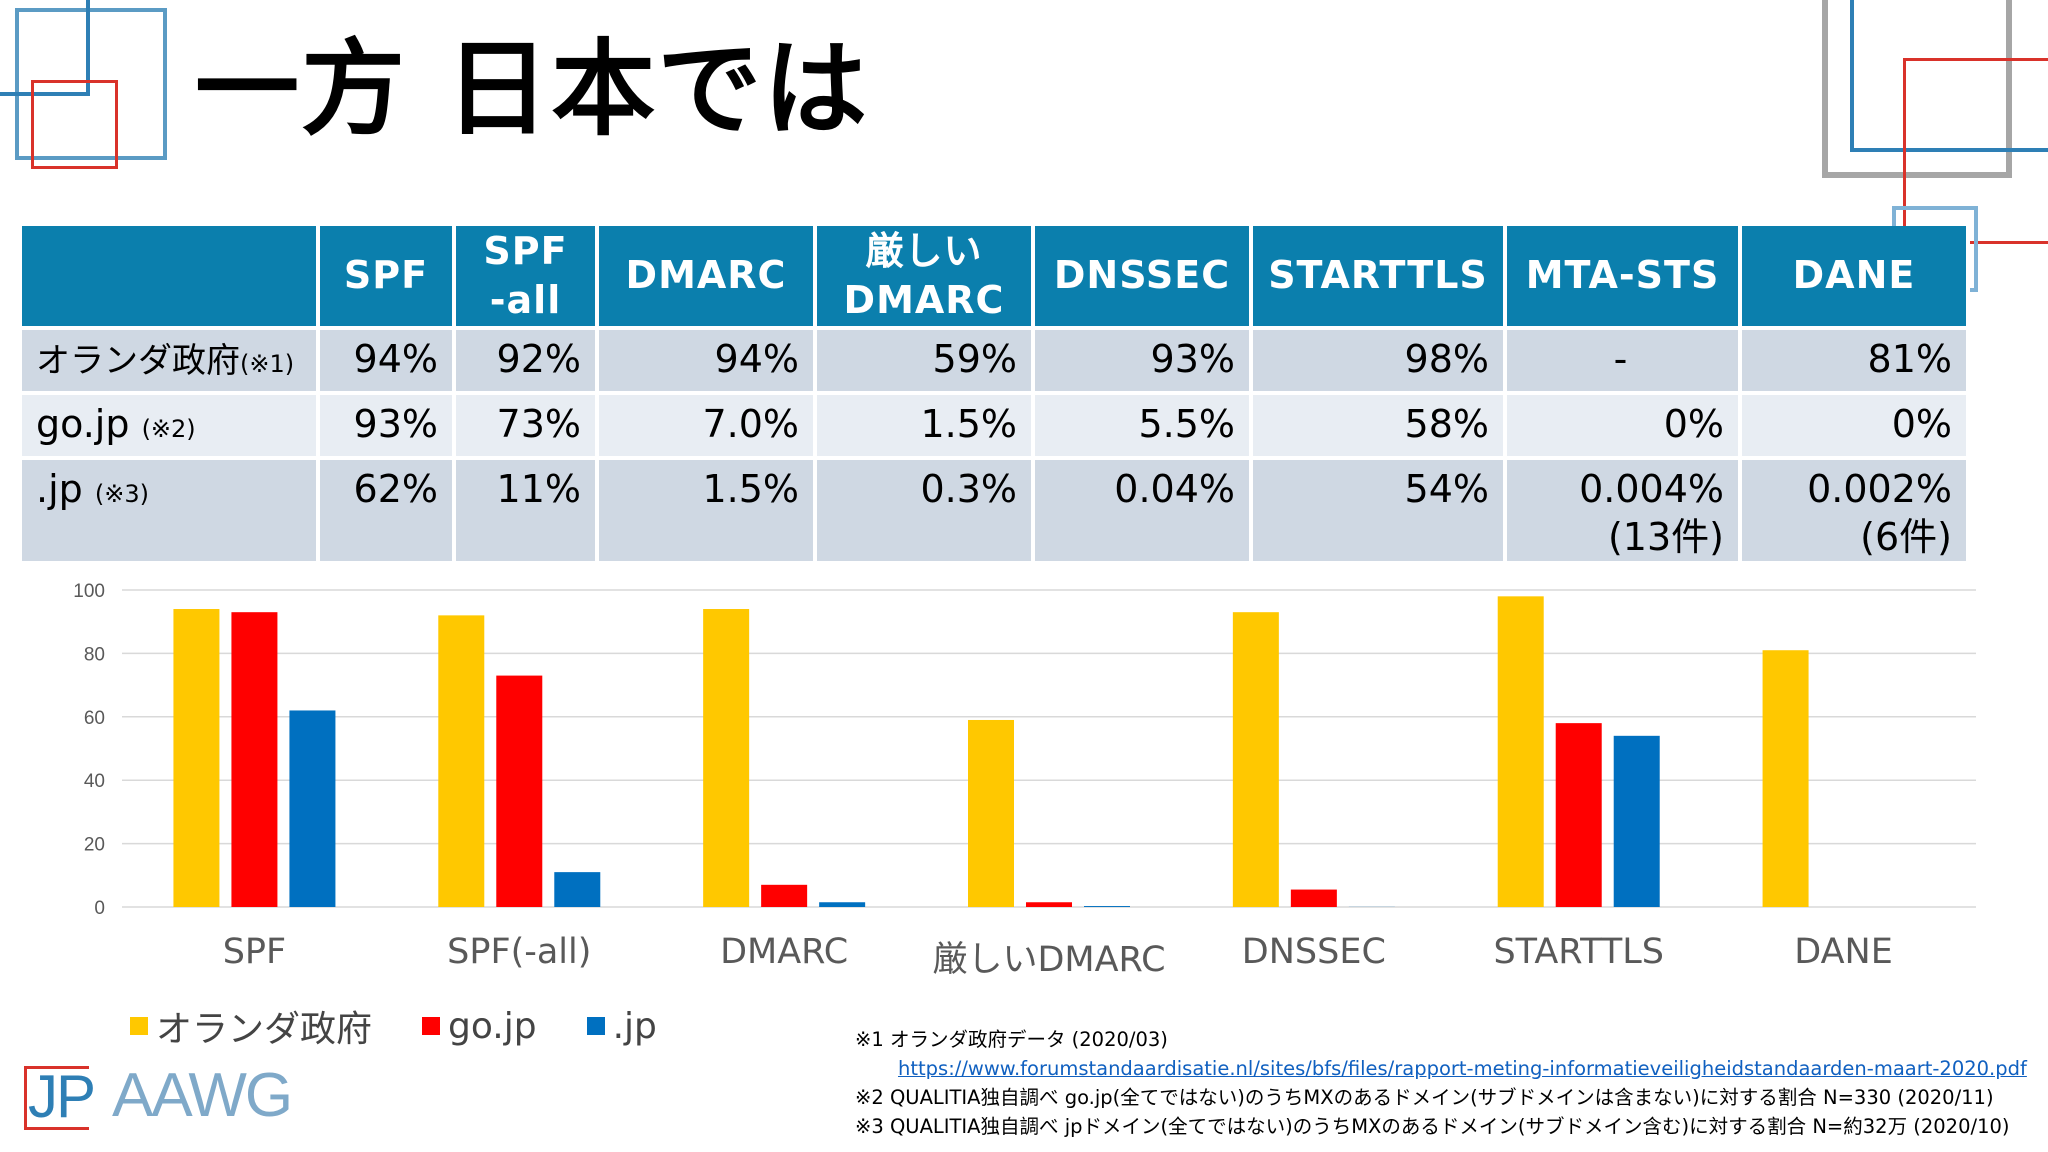 This screenshot has width=2048, height=1152. What do you see at coordinates (171, 426) in the screenshot?
I see `row-label: go.jp (※2)` at bounding box center [171, 426].